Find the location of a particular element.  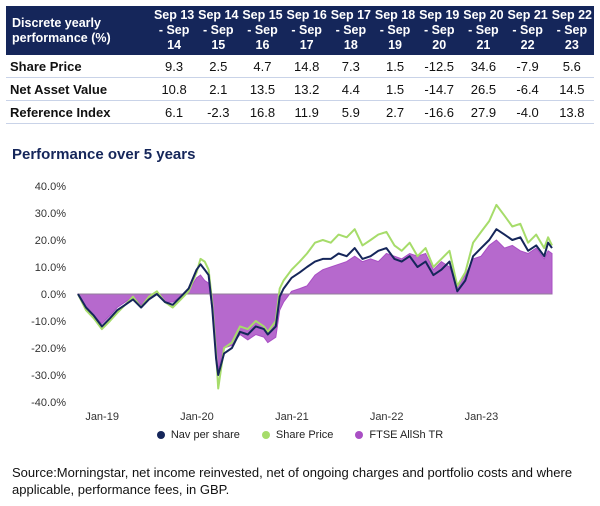

x-tick-label: Jan-22 is located at coordinates (387, 417).